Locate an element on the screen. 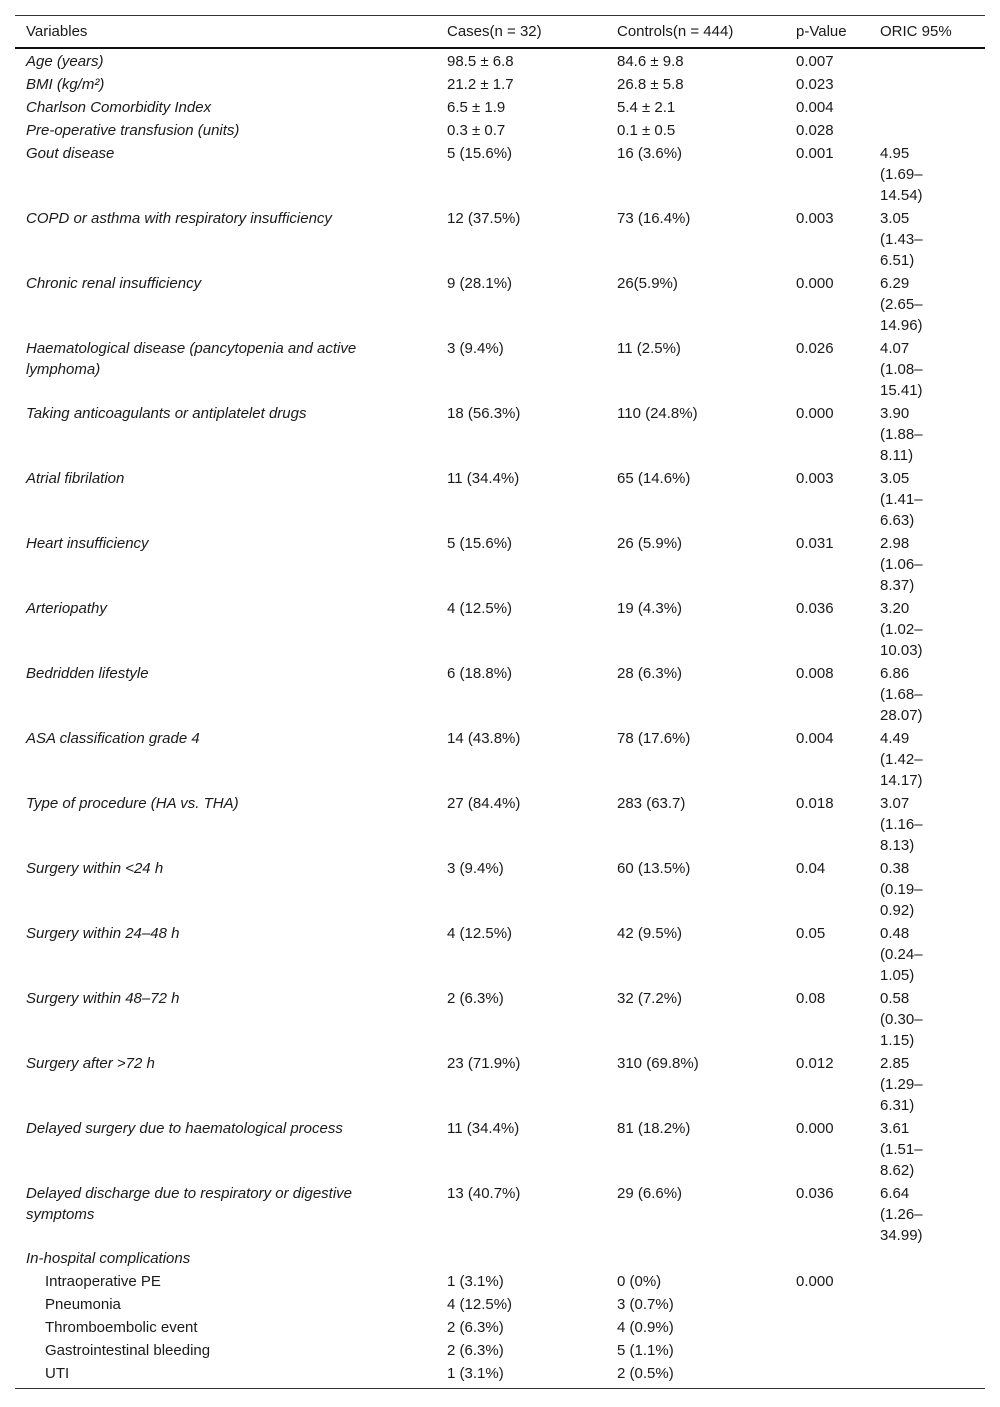 The width and height of the screenshot is (1000, 1407). cell: Chronic renal insufficiency is located at coordinates (114, 283).